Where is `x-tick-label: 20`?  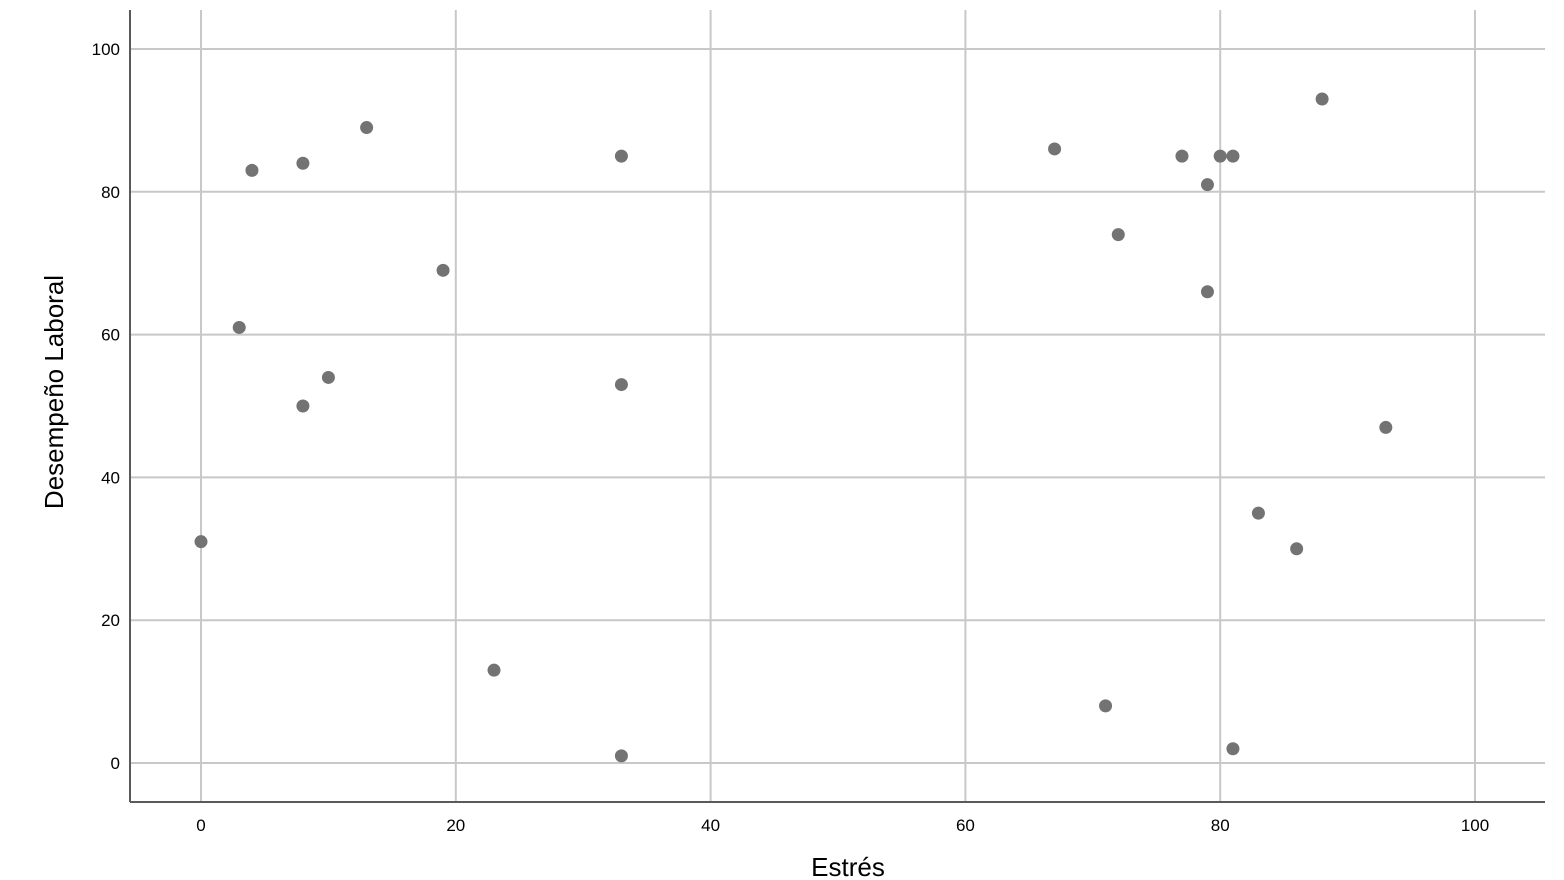
x-tick-label: 20 is located at coordinates (455, 825).